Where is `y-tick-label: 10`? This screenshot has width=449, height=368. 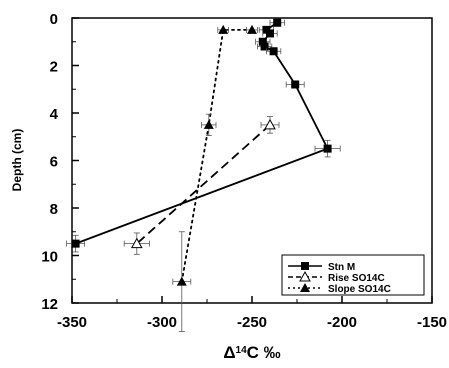
y-tick-label: 10 is located at coordinates (49, 257).